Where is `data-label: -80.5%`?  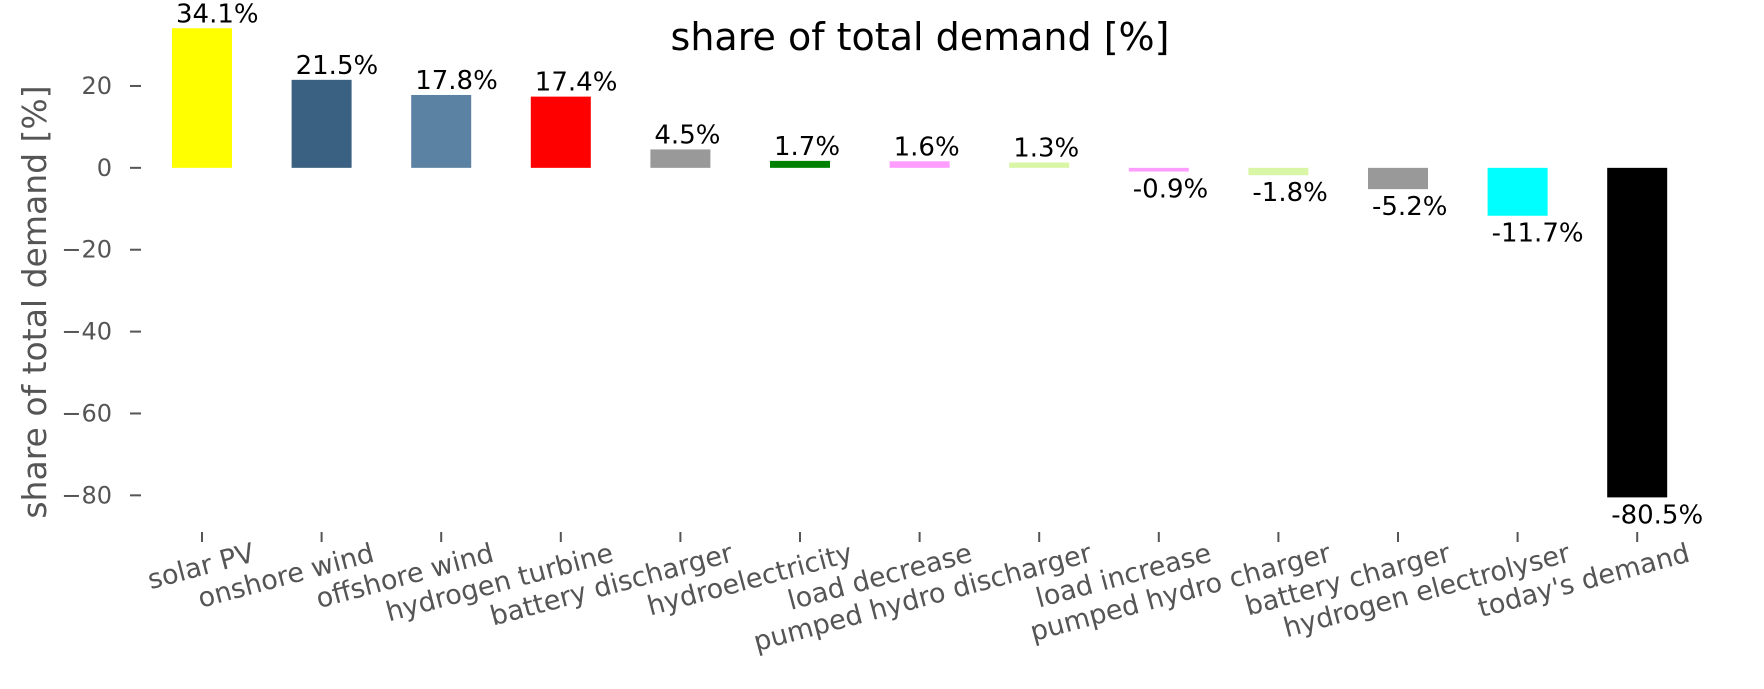 data-label: -80.5% is located at coordinates (1657, 515).